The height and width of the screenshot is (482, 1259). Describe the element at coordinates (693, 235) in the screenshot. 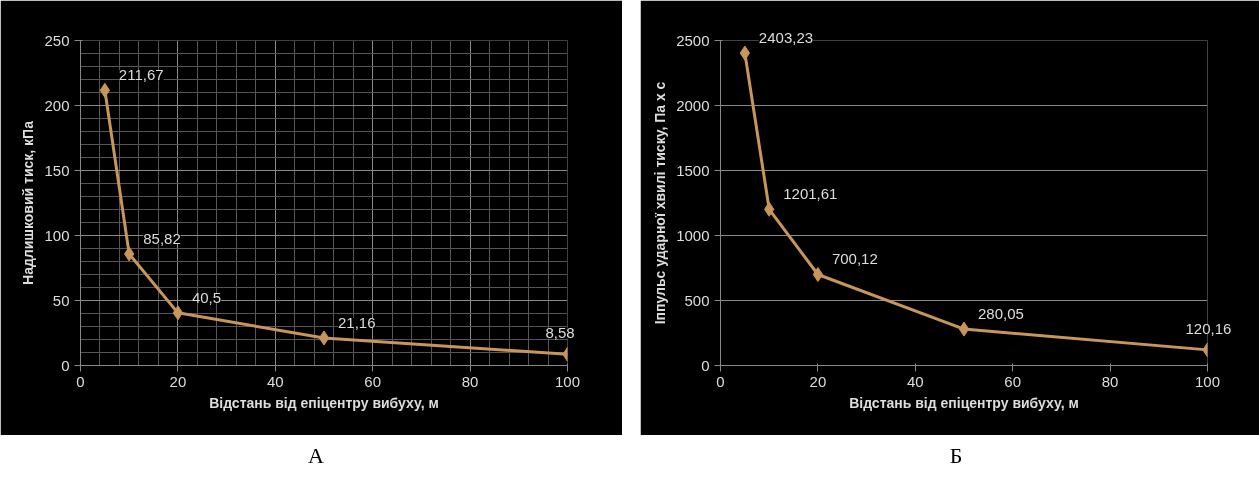

I see `y-tick-label: 1000` at that location.